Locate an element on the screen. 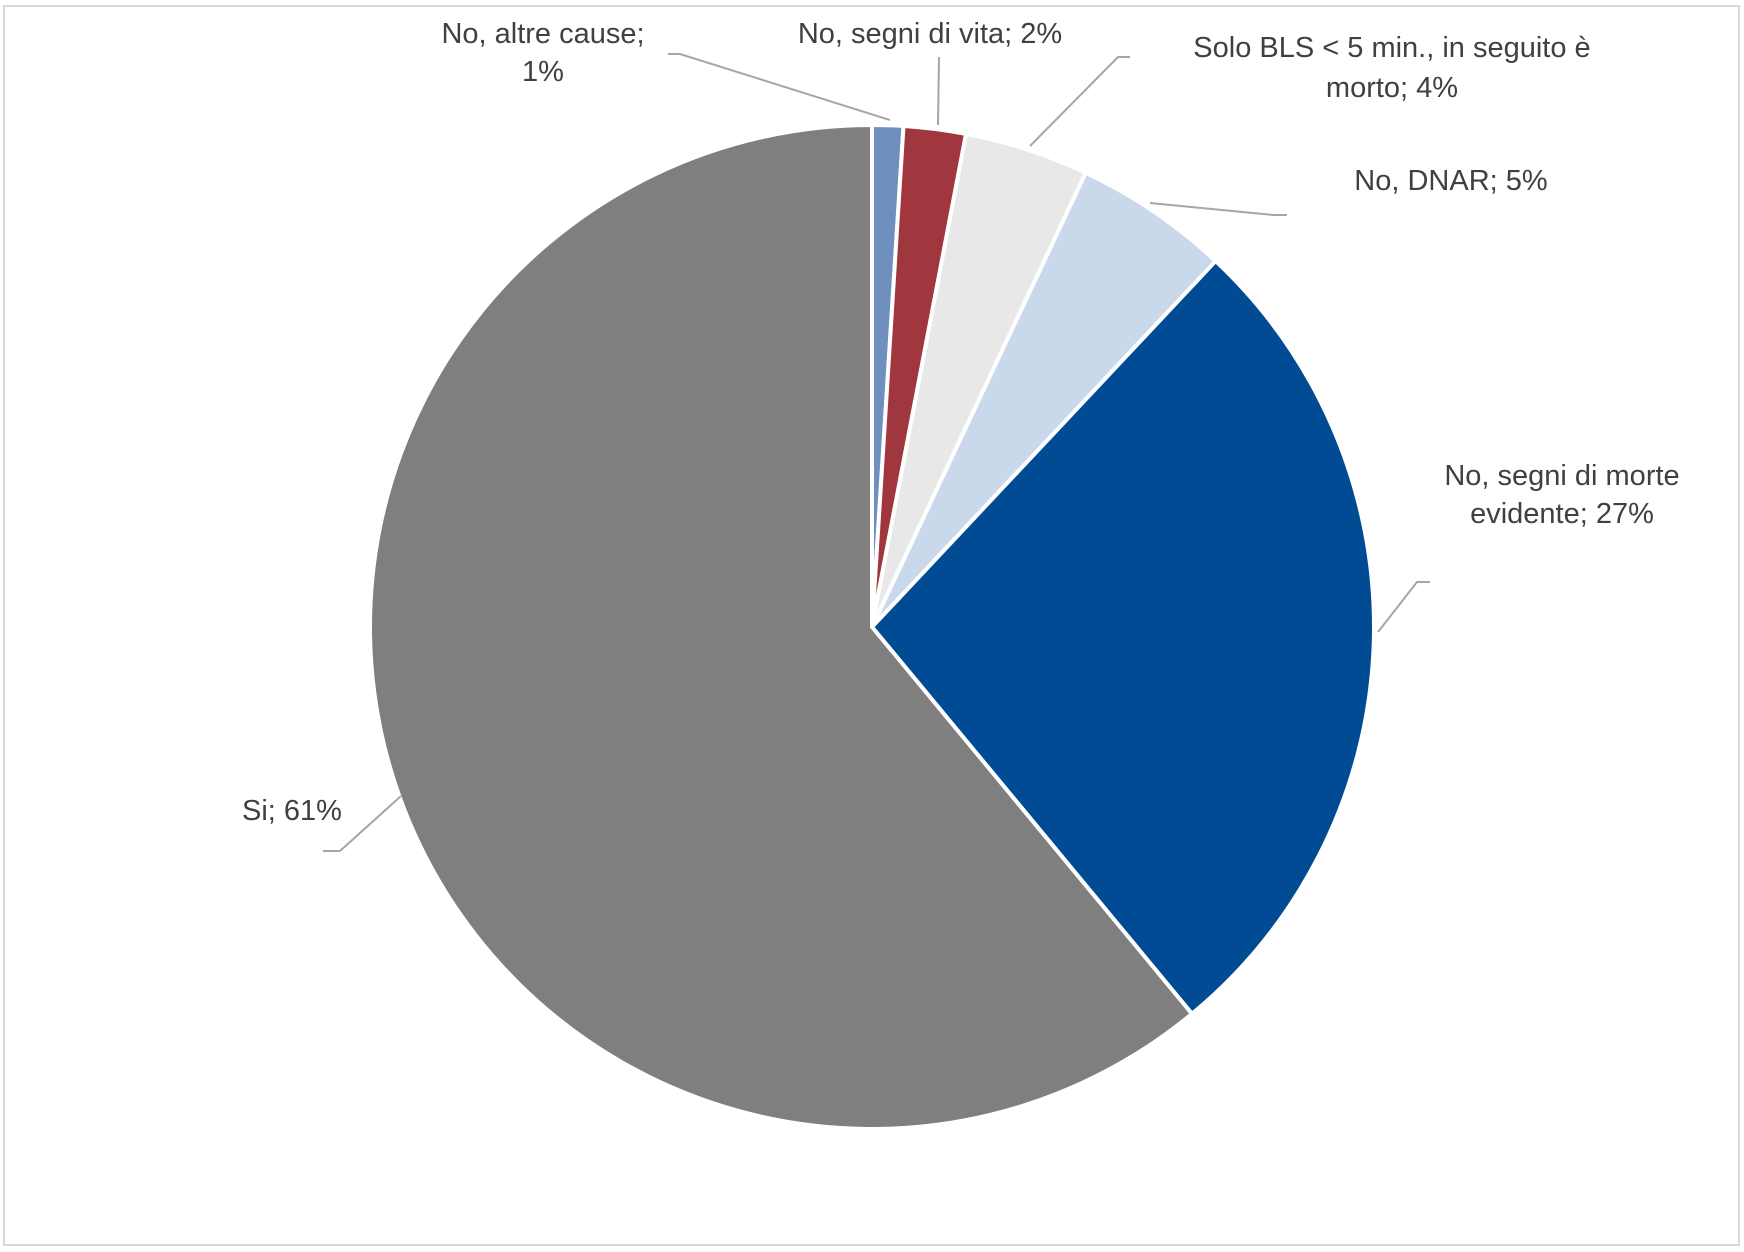 This screenshot has height=1252, width=1744. pie-slice is located at coordinates (1044, 399).